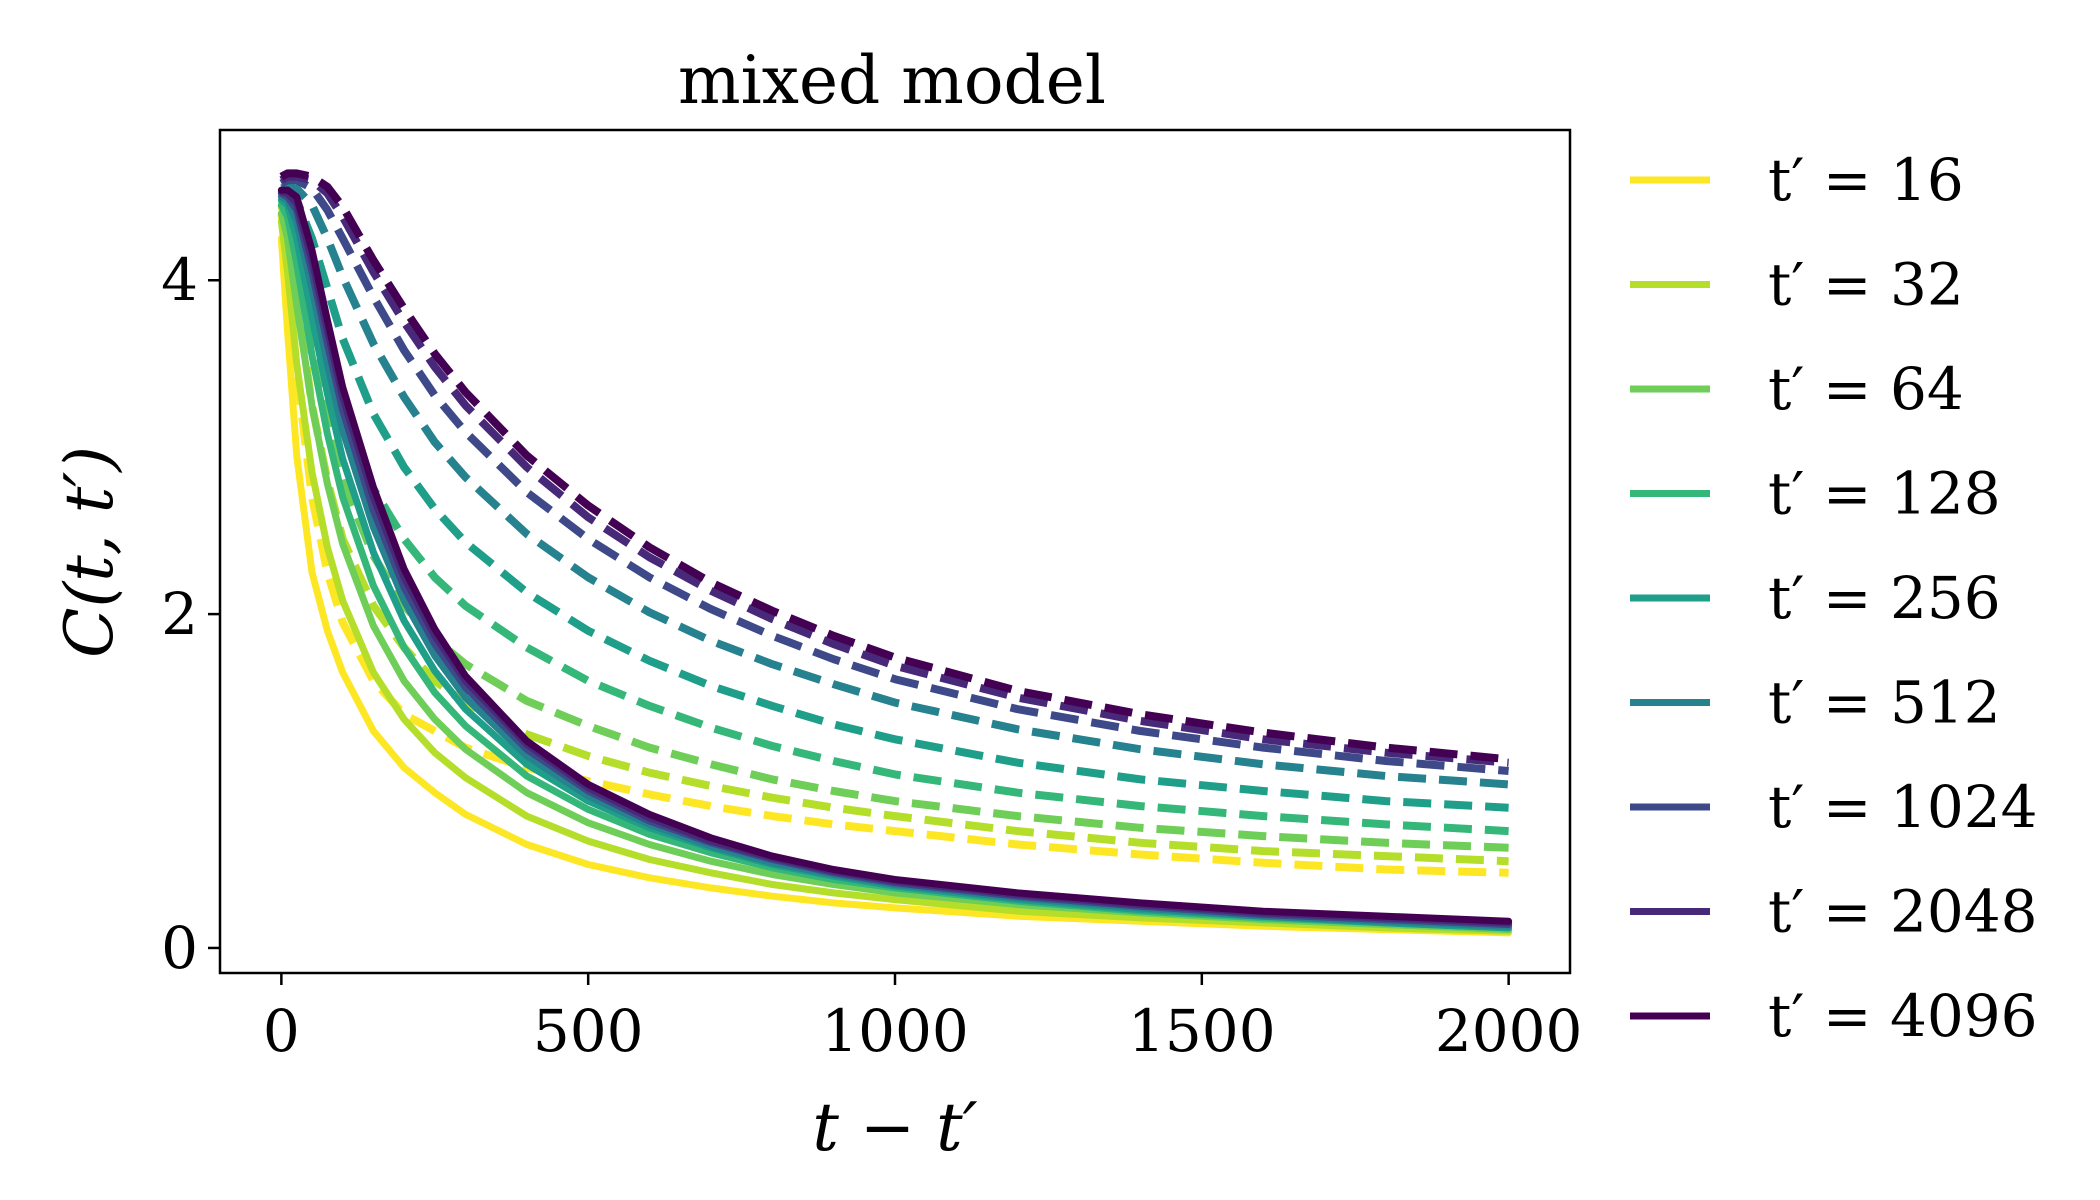  I want to click on y-axis-ticks: 0 2 4, so click(190, 614).